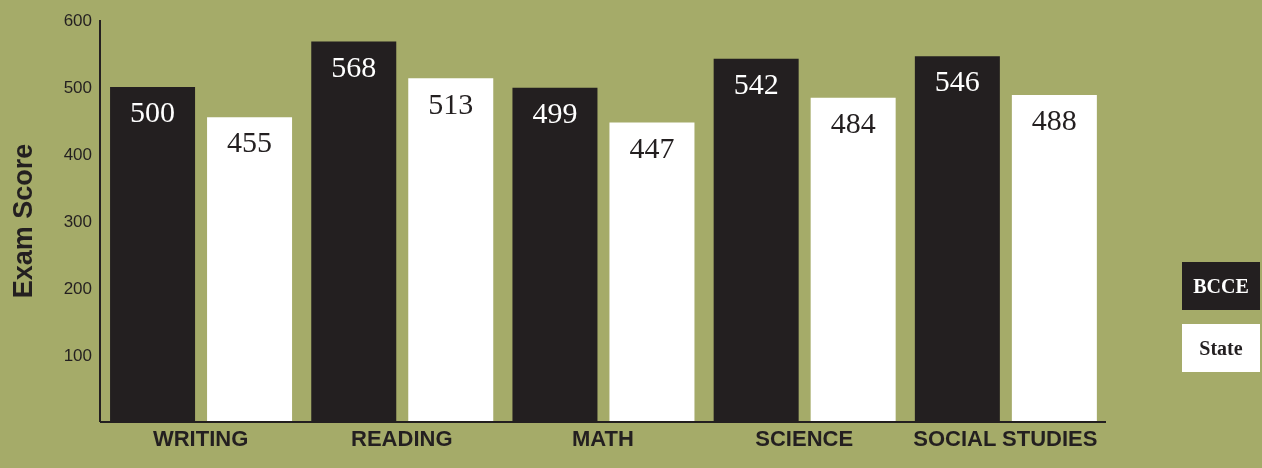 The height and width of the screenshot is (468, 1262). What do you see at coordinates (250, 142) in the screenshot?
I see `data-label: 455` at bounding box center [250, 142].